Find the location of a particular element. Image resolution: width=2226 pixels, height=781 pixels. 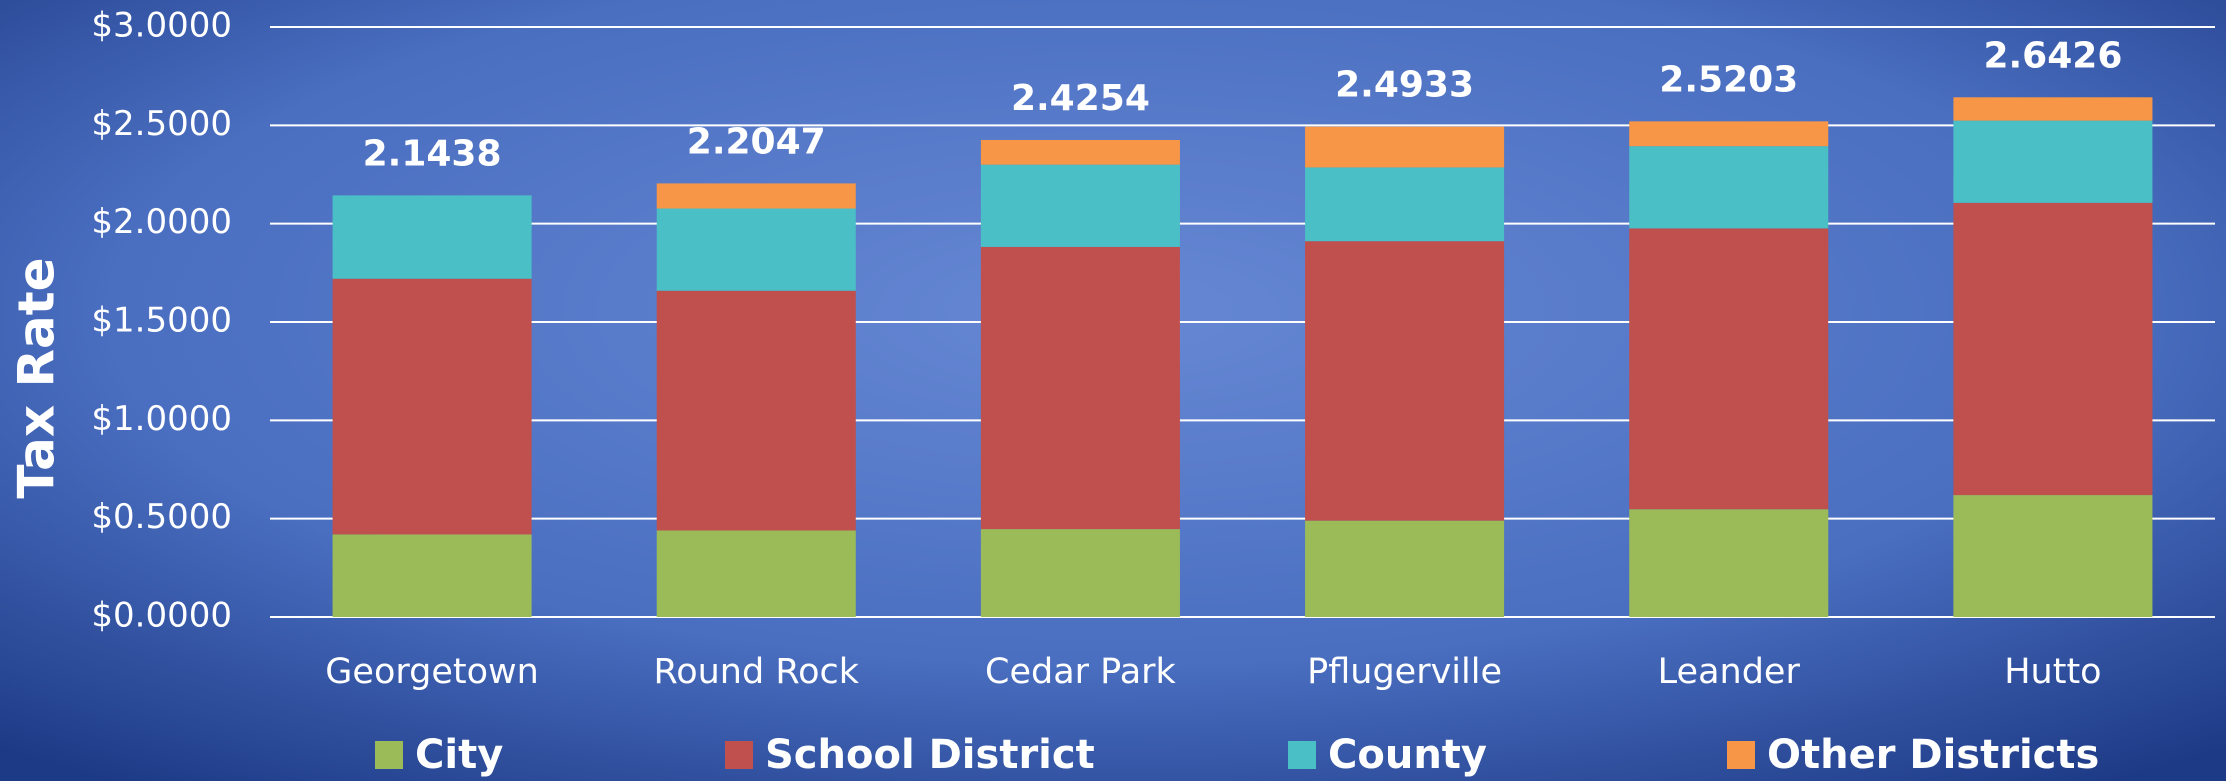

y-tick-label: $0.5000 is located at coordinates (161, 517).